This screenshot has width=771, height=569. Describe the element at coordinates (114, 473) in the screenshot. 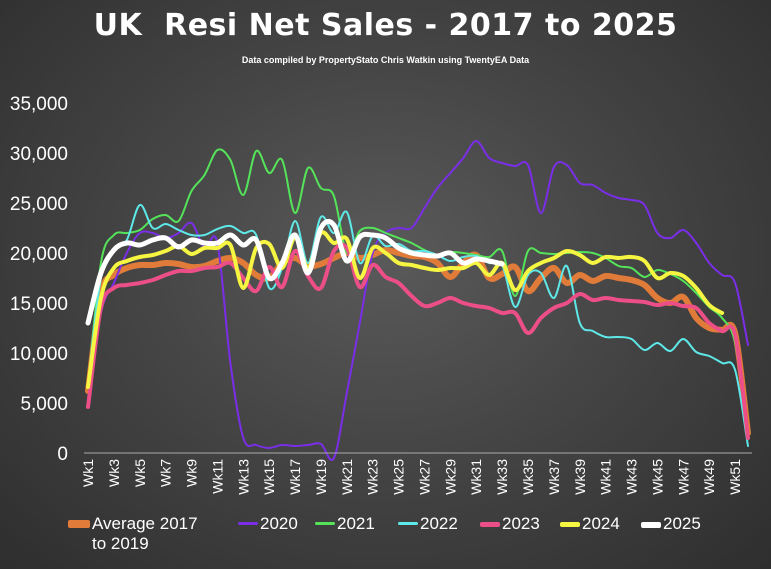

I see `x-tick-label: Wk3` at that location.